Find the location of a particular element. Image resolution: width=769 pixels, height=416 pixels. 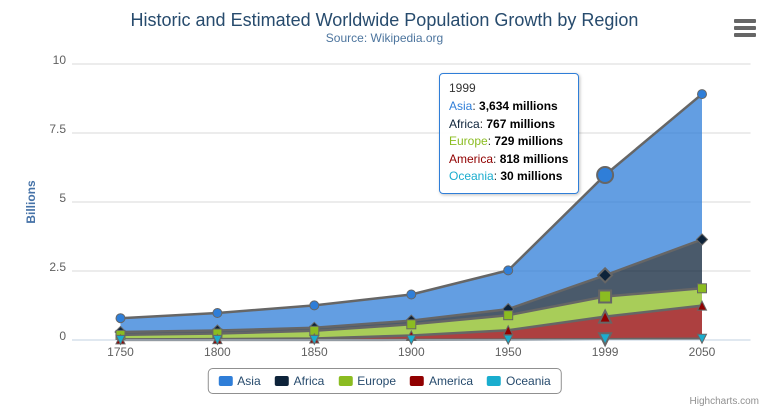

legend: Asia Africa Europe America Oceania is located at coordinates (384, 381).